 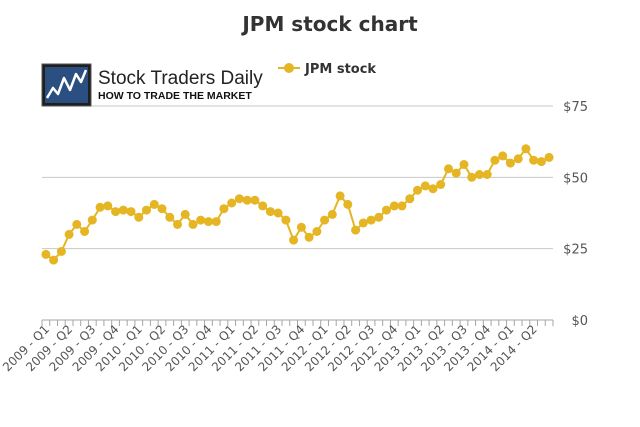 What do you see at coordinates (575, 250) in the screenshot?
I see `y-tick-label: $25` at bounding box center [575, 250].